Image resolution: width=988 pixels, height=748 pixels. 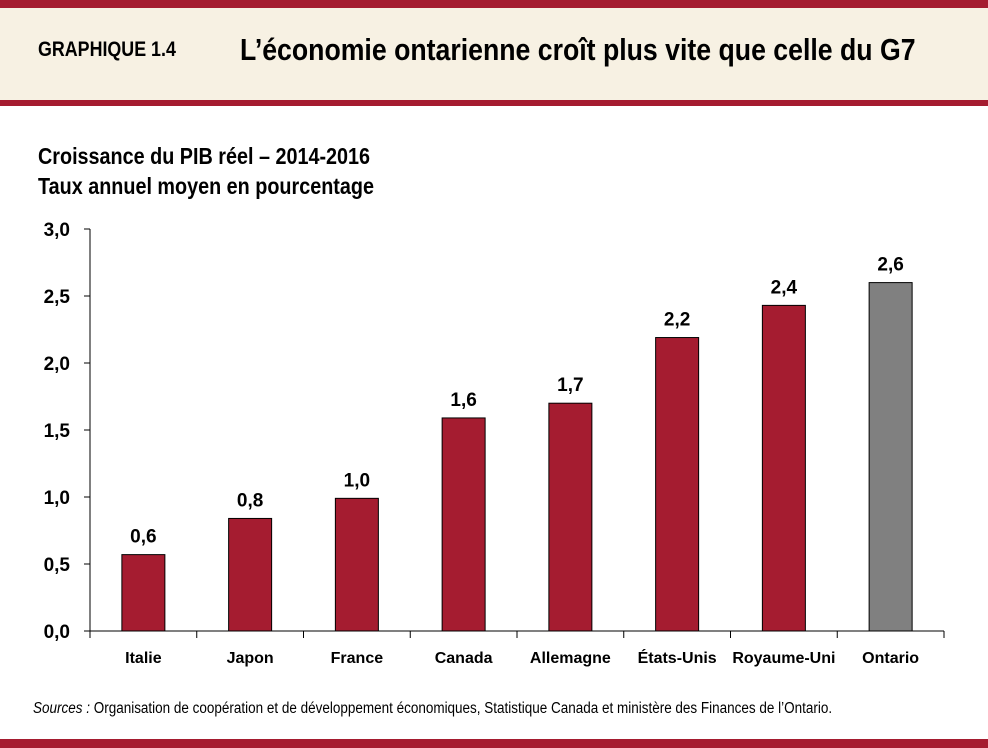 I want to click on y-tick-label: 1,0, so click(x=57, y=498).